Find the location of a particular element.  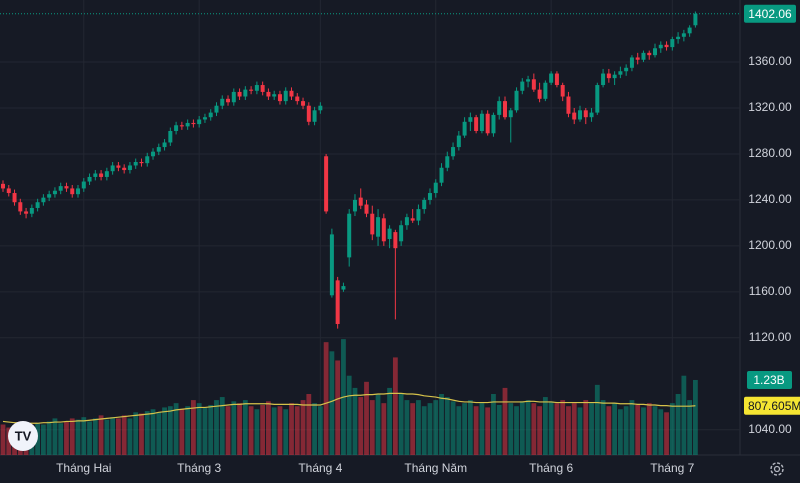

svg-text: TV is located at coordinates (23, 435).